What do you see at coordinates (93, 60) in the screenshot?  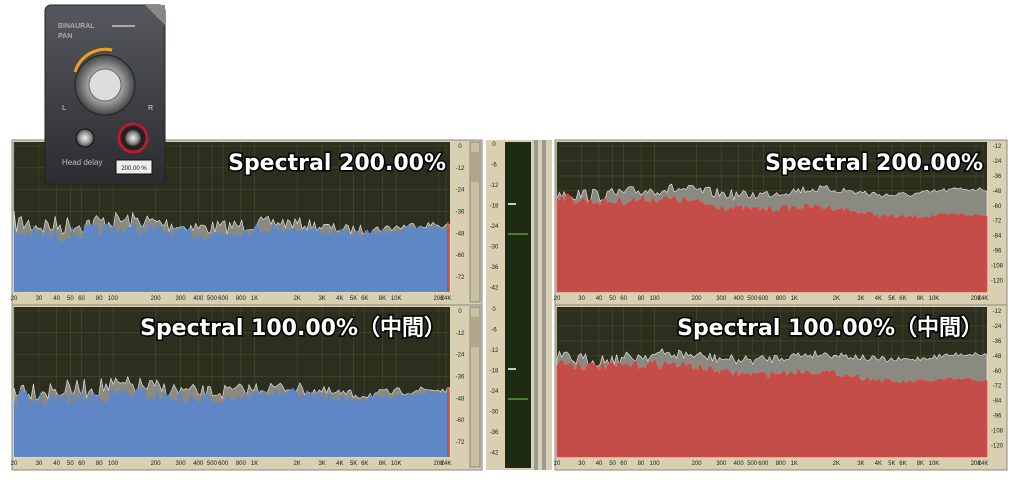 I see `pan-arc` at bounding box center [93, 60].